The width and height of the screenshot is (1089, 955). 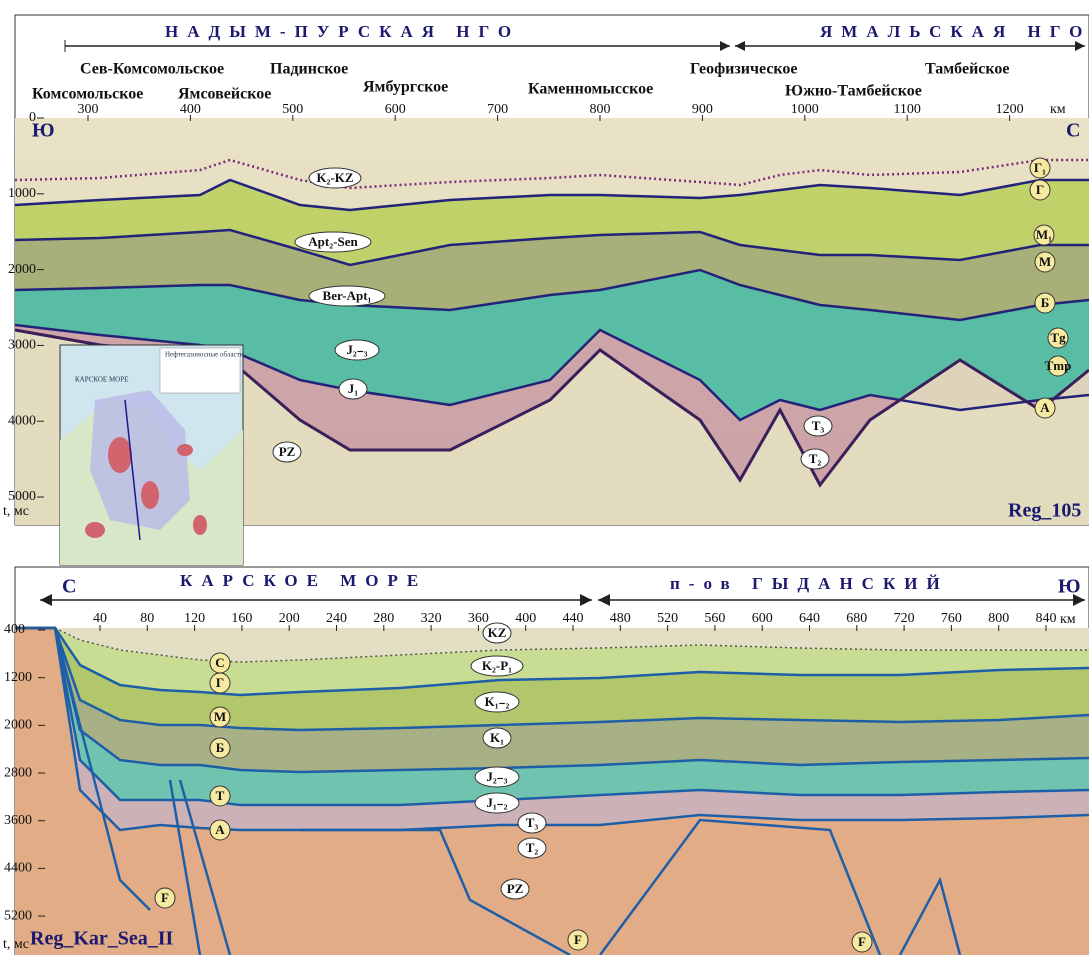 What do you see at coordinates (496, 802) in the screenshot?
I see `horizon-label: J₁₋₂` at bounding box center [496, 802].